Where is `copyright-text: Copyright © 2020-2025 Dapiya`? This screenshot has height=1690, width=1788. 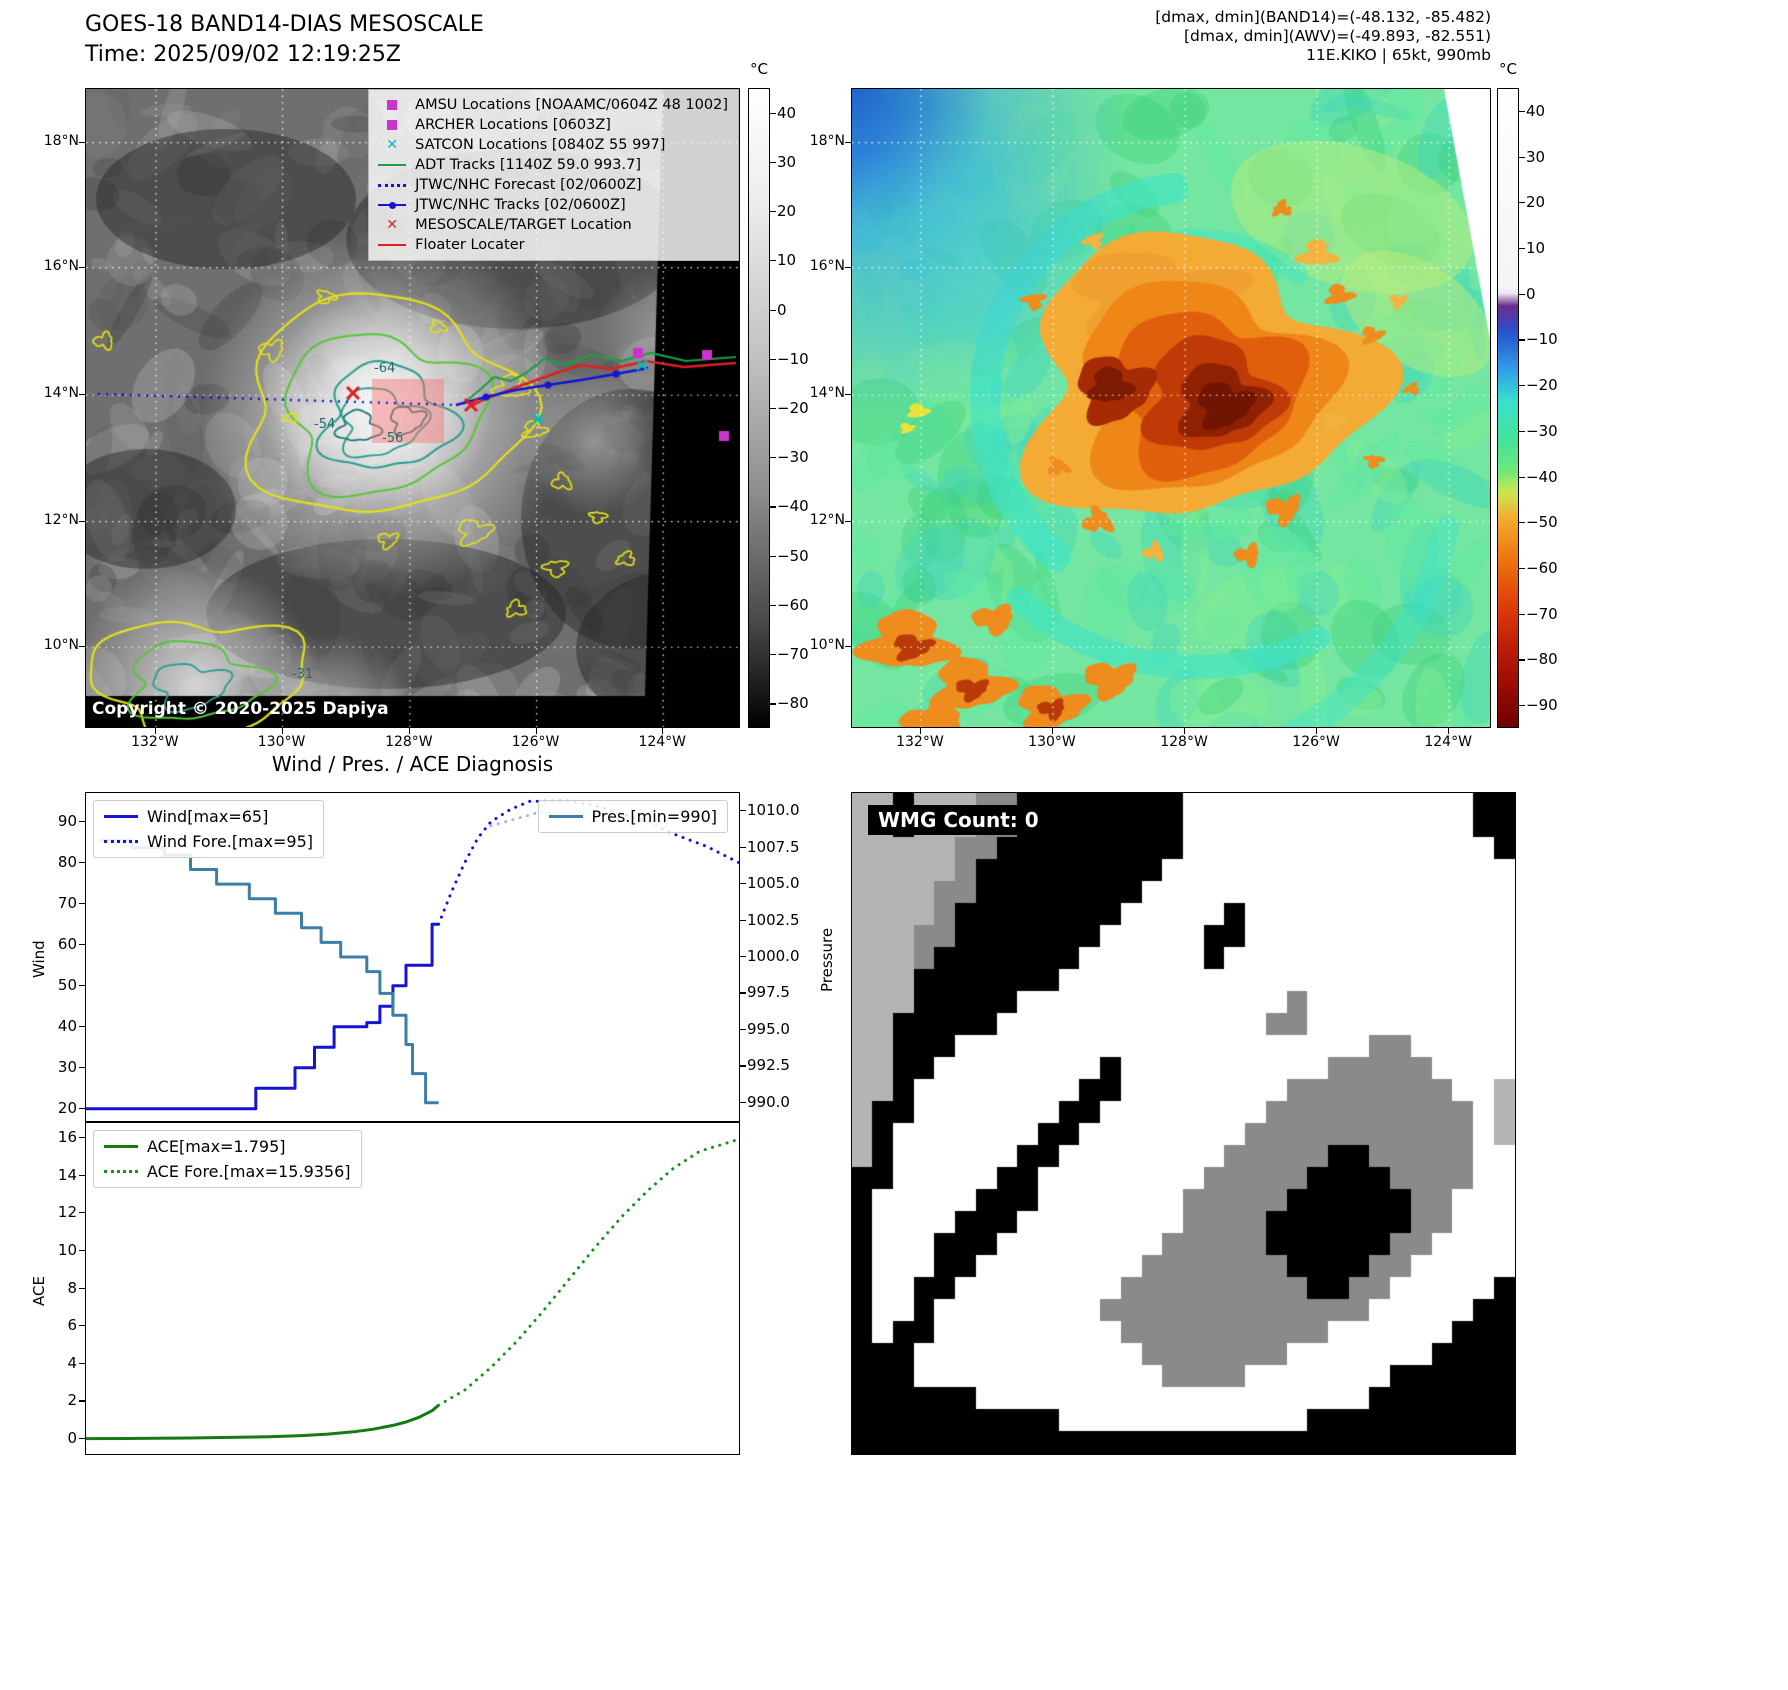 copyright-text: Copyright © 2020-2025 Dapiya is located at coordinates (240, 709).